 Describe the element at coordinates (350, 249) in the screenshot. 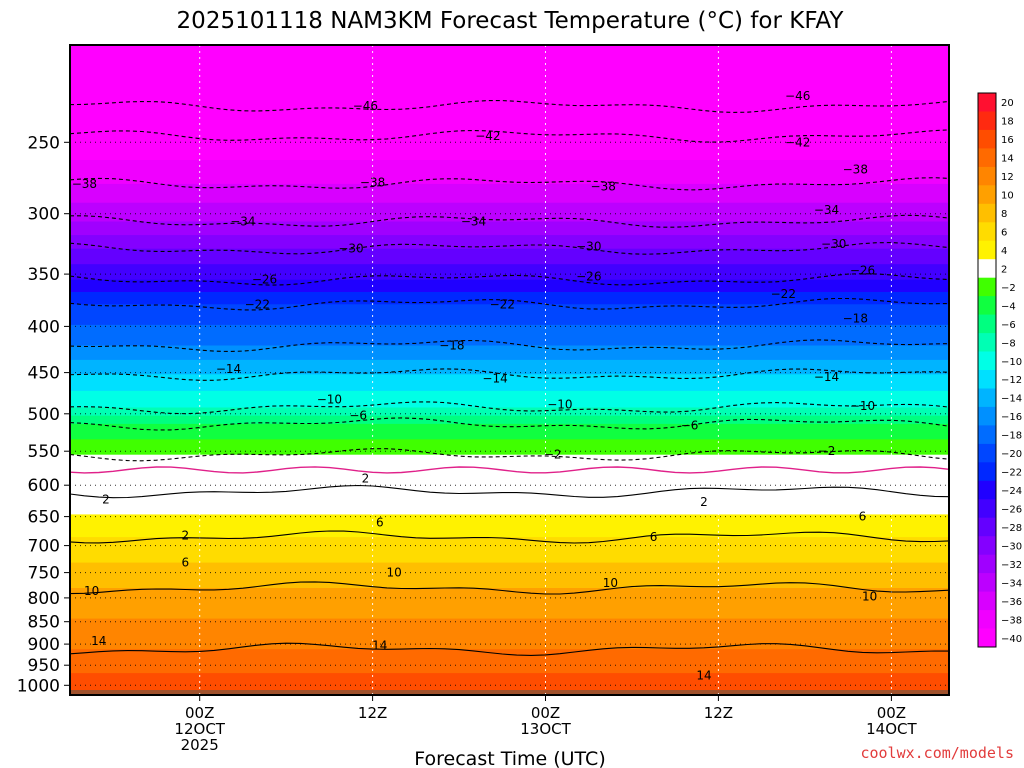

I see `contour-label: −30` at that location.